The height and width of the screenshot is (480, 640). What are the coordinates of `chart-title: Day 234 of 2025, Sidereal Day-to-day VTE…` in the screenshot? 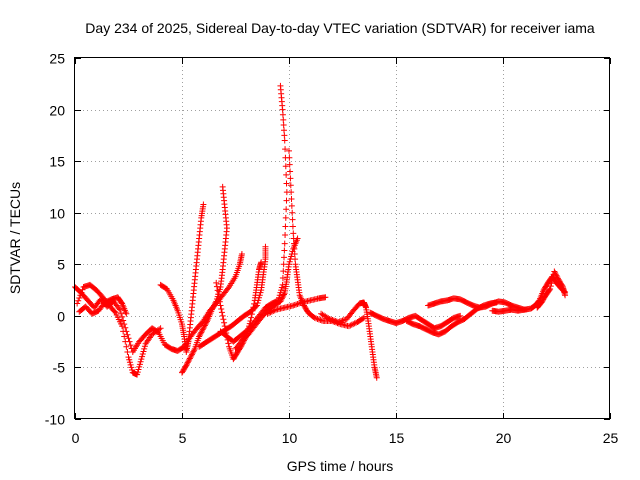 It's located at (340, 28).